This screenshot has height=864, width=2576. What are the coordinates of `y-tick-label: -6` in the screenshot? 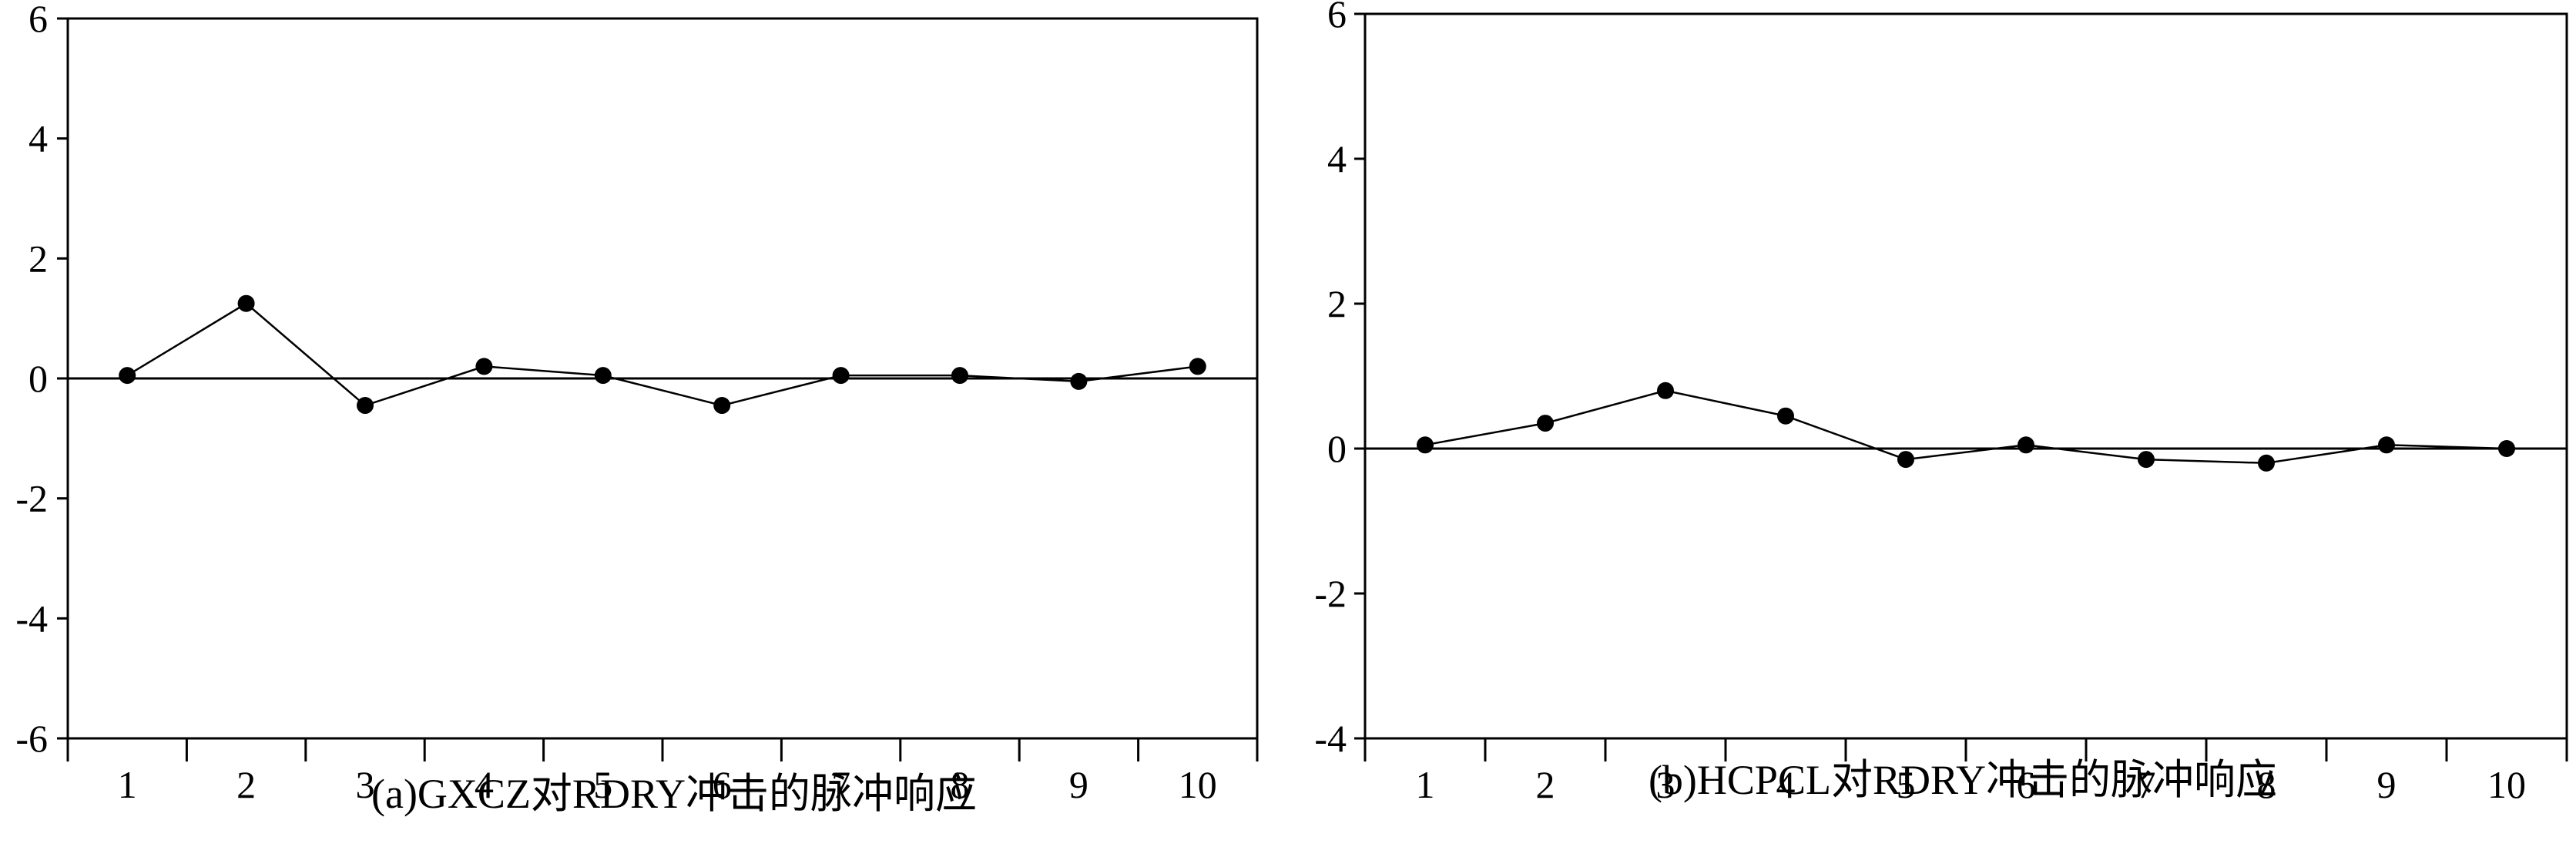 It's located at (31, 738).